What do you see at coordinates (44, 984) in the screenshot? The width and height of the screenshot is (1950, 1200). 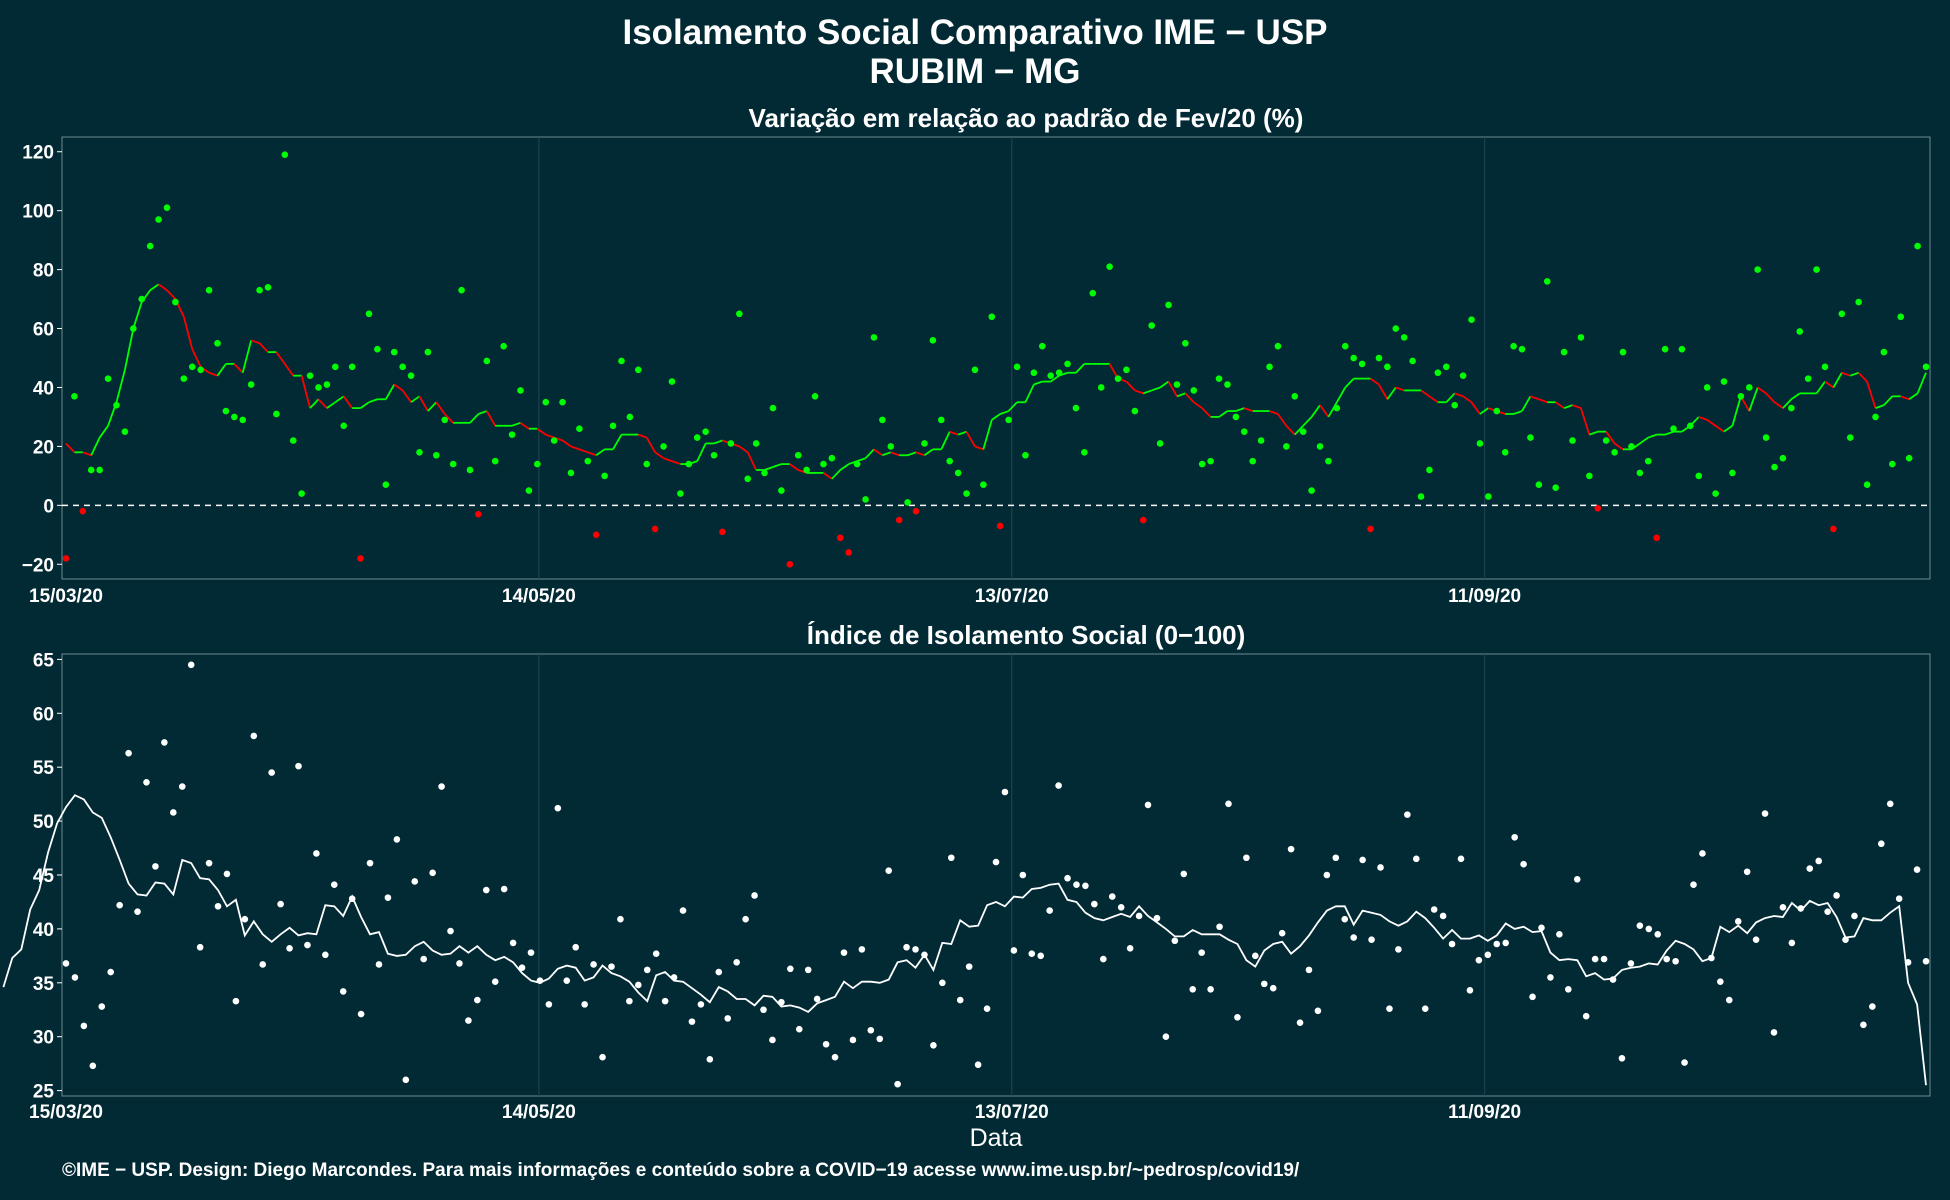 I see `panel2-y-tick-label: 35` at bounding box center [44, 984].